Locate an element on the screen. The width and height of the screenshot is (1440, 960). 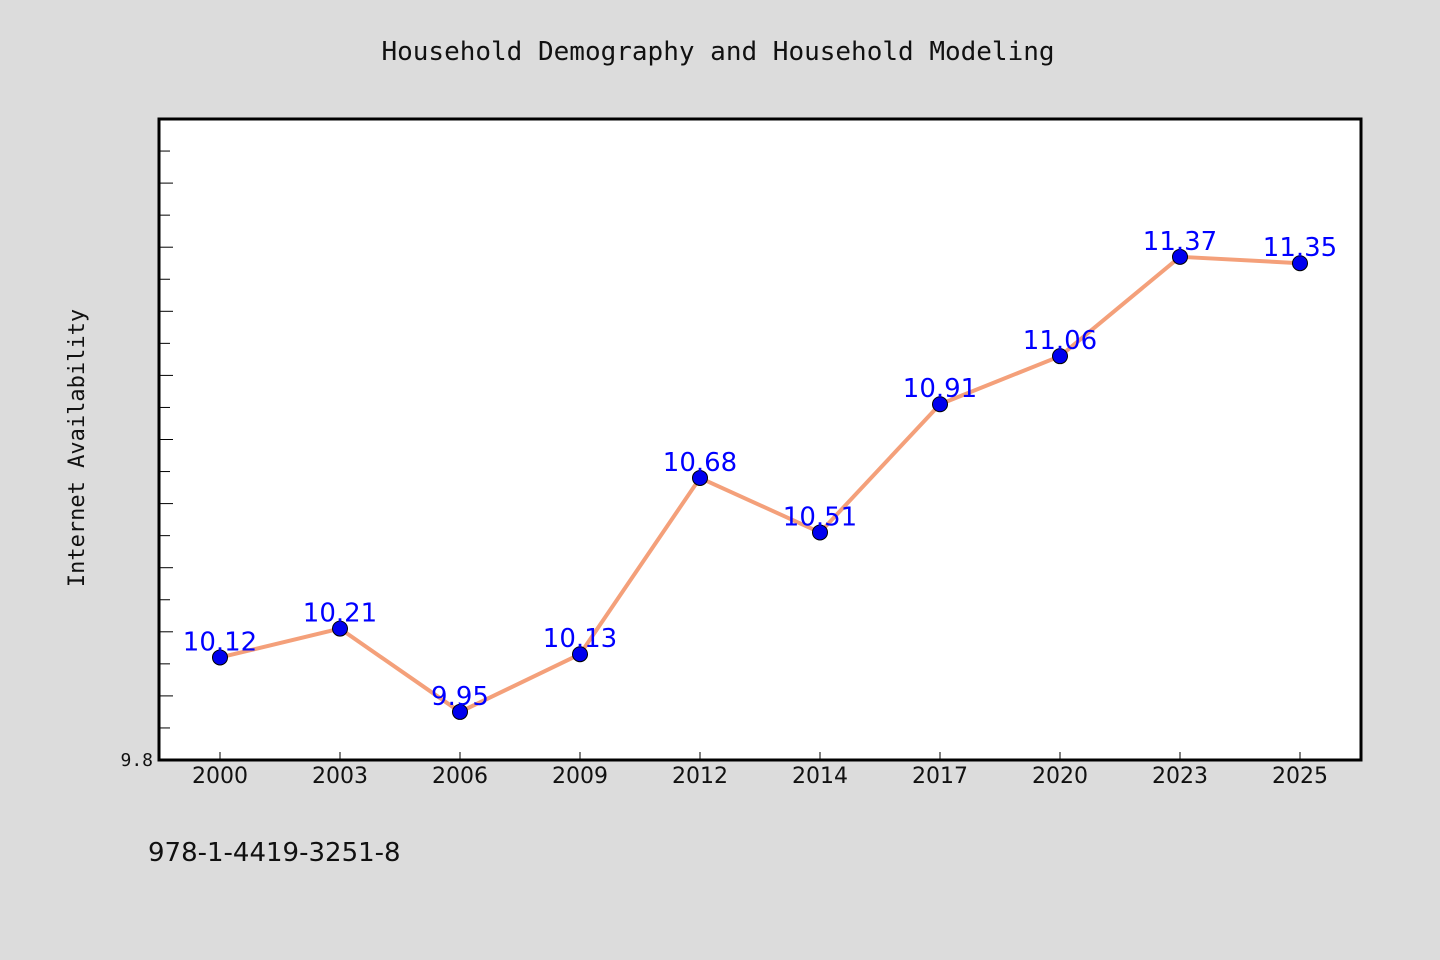
data-label: 10.21 is located at coordinates (340, 614).